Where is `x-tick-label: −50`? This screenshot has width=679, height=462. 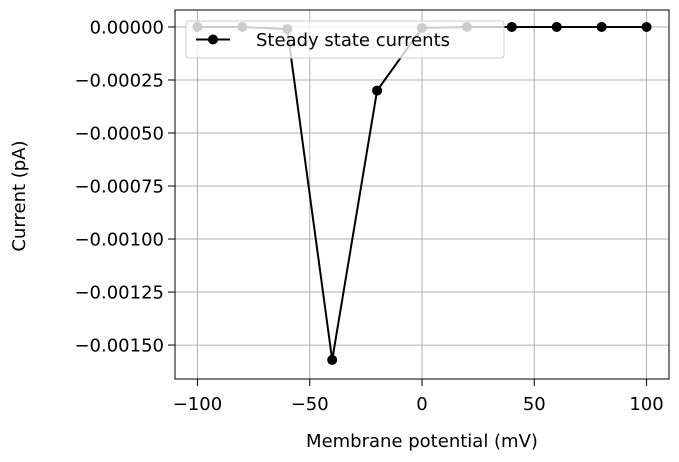 x-tick-label: −50 is located at coordinates (310, 404).